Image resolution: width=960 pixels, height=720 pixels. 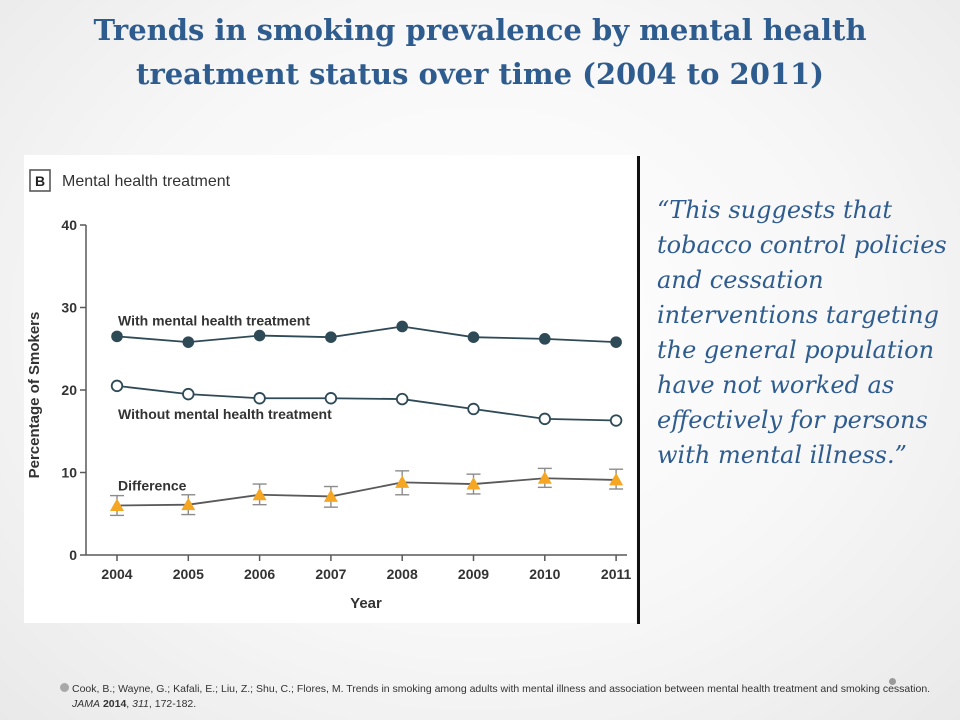 I want to click on panel-letter: B, so click(x=40, y=181).